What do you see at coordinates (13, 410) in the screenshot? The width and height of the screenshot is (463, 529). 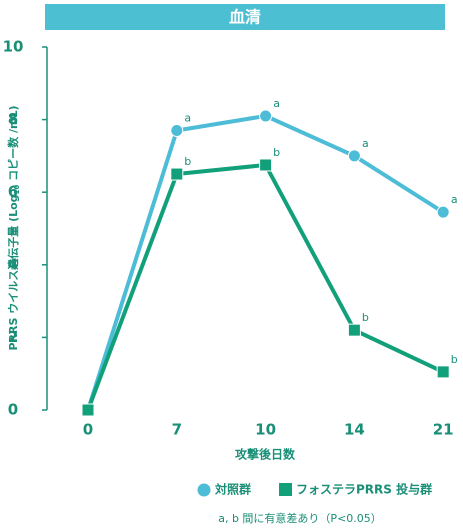 I see `y-tick-label: 0` at bounding box center [13, 410].